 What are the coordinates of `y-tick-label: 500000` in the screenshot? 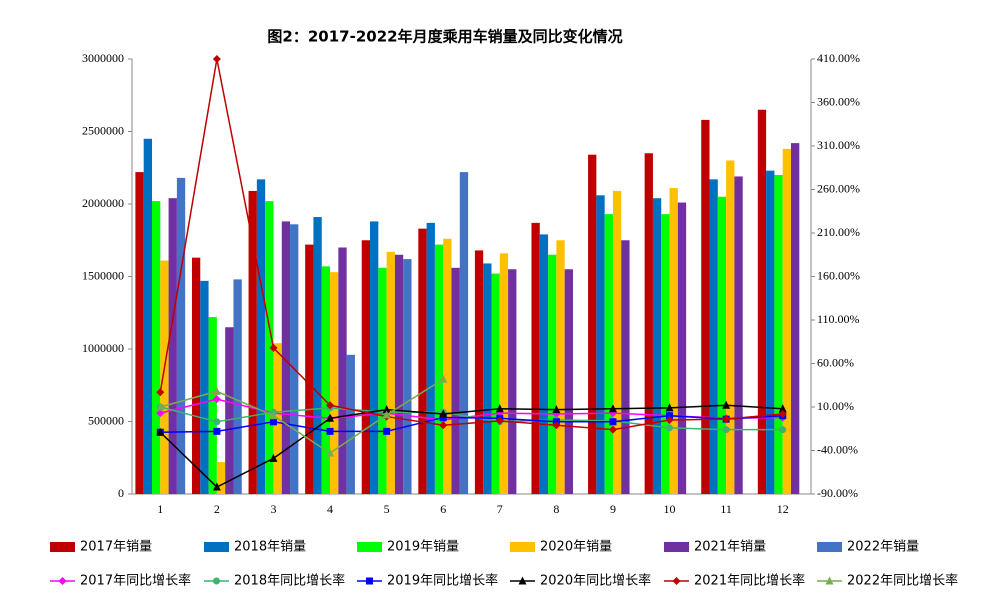 It's located at (106, 420).